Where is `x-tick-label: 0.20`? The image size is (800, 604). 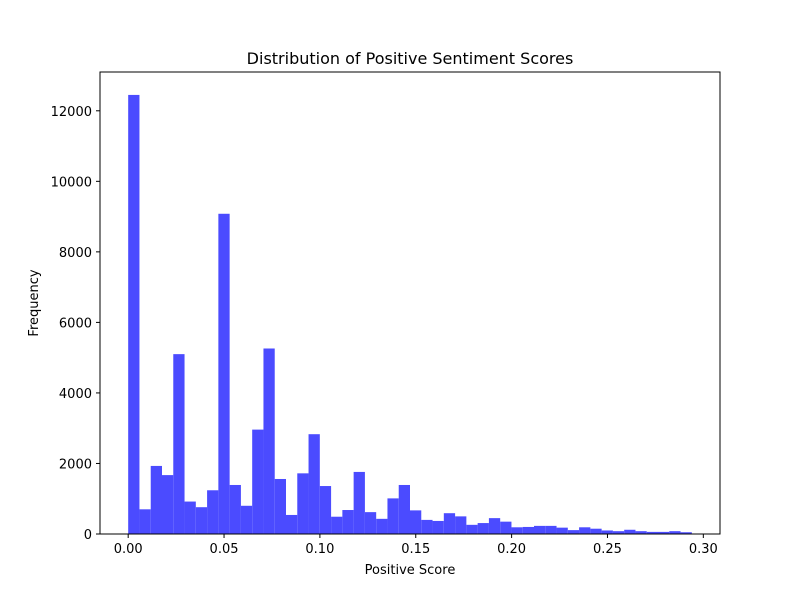 x-tick-label: 0.20 is located at coordinates (511, 549).